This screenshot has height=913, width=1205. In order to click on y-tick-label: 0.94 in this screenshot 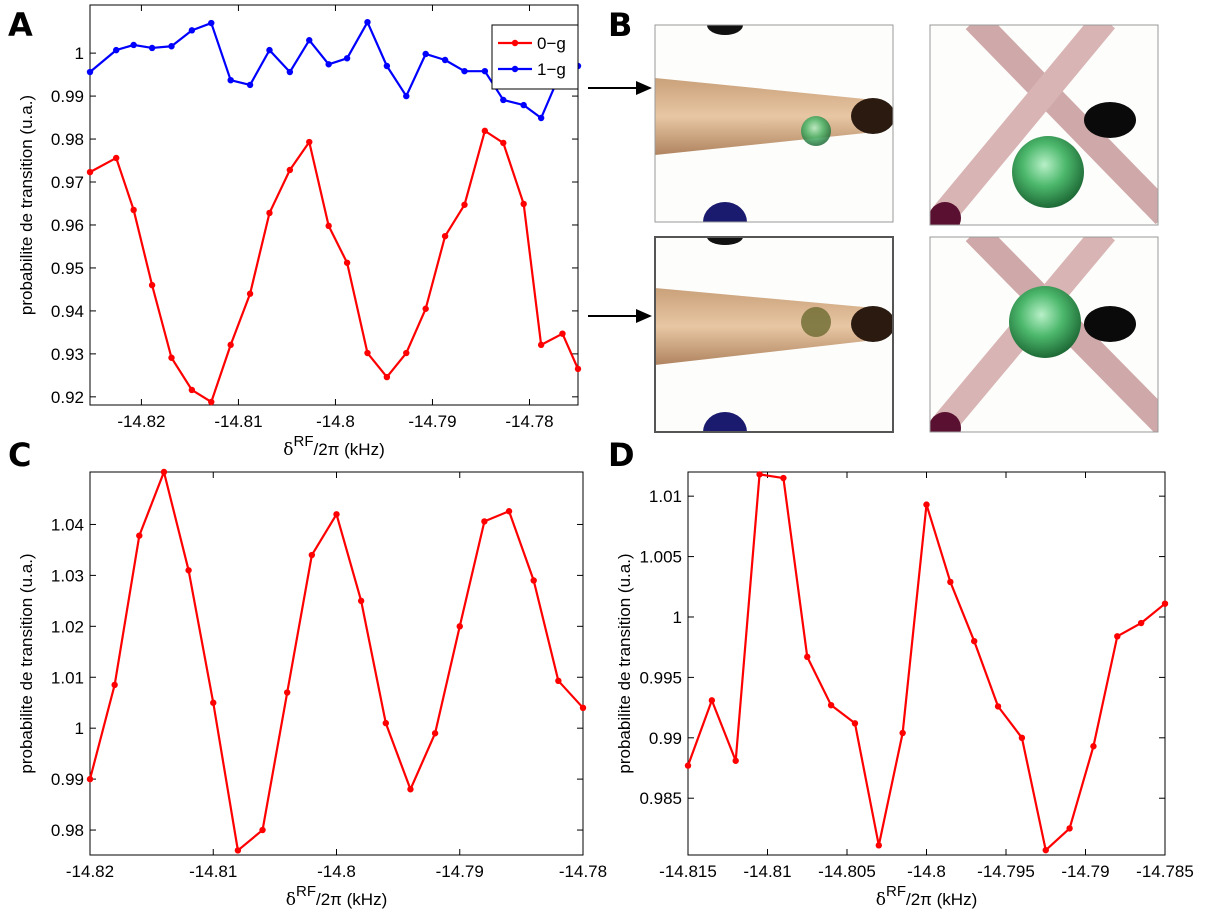, I will do `click(67, 311)`.